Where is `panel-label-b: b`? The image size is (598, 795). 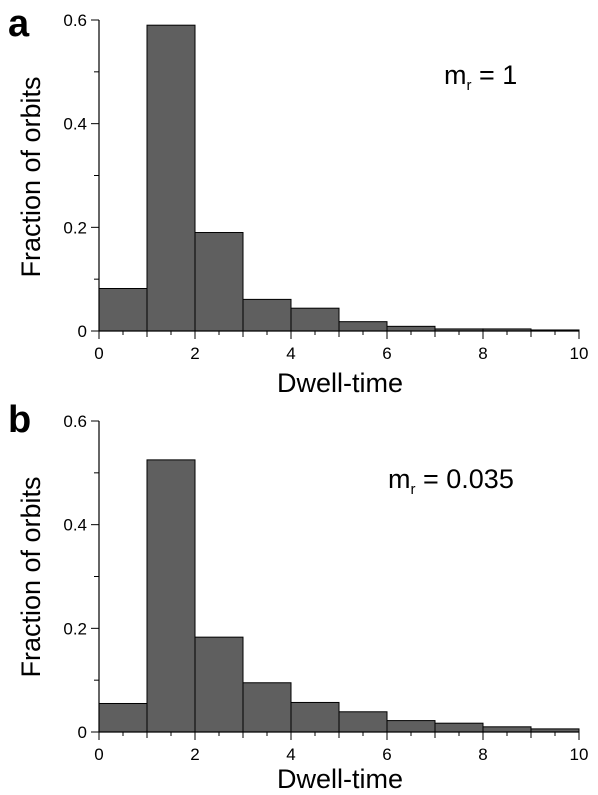 panel-label-b: b is located at coordinates (19, 420).